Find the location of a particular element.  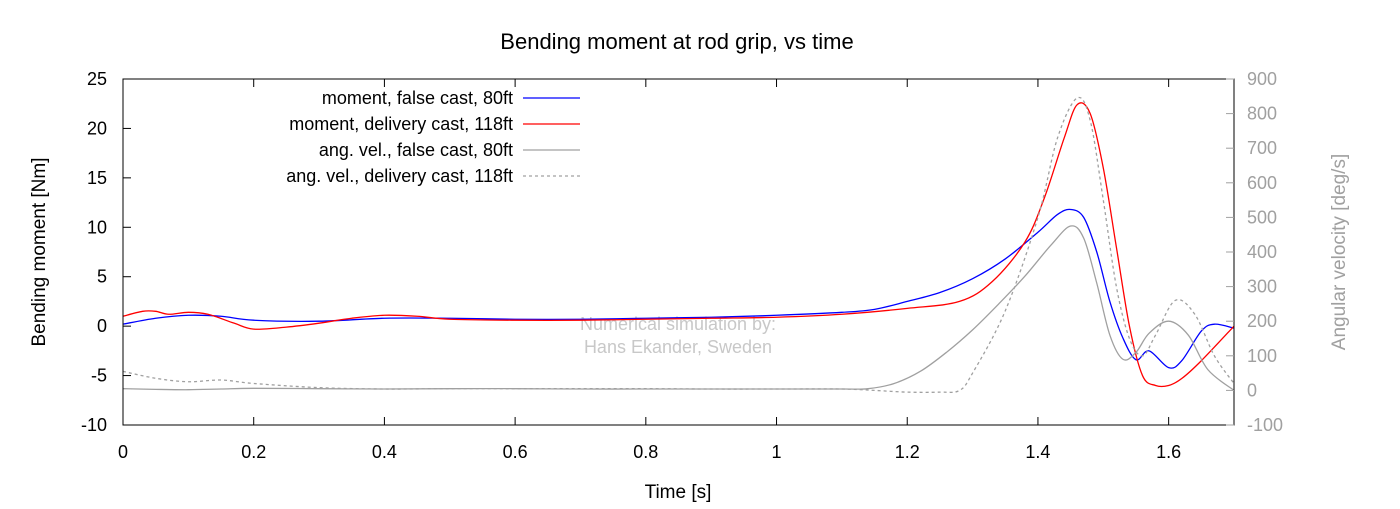

x-tick-label: 0.2 is located at coordinates (253, 452).